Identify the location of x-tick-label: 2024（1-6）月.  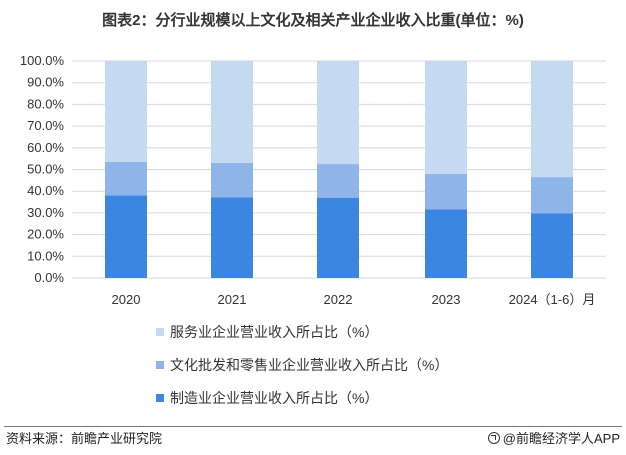
(552, 299).